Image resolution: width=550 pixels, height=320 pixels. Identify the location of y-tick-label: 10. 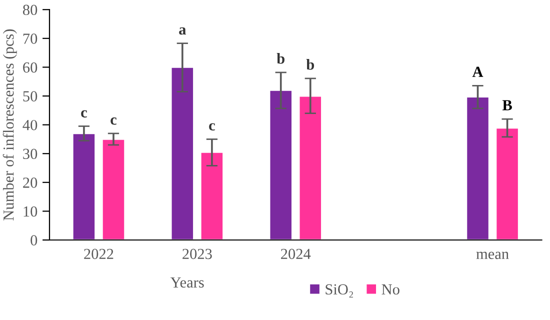
(31, 211).